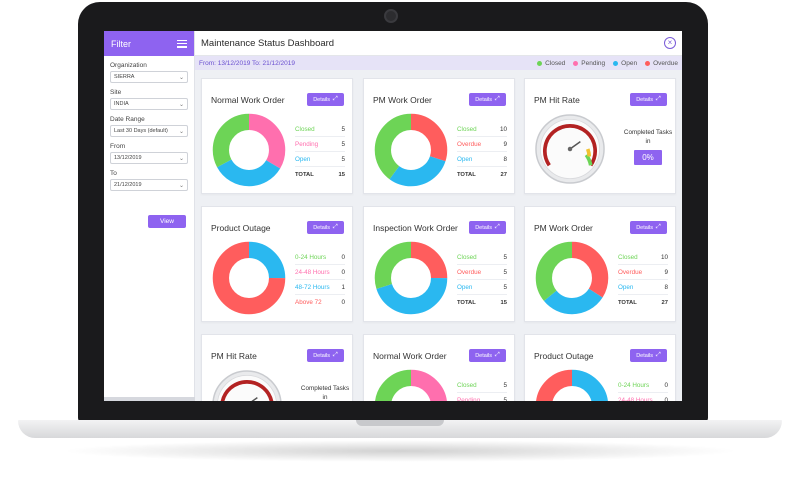 The height and width of the screenshot is (489, 800). Describe the element at coordinates (182, 43) in the screenshot. I see `hamburger-menu-icon` at that location.